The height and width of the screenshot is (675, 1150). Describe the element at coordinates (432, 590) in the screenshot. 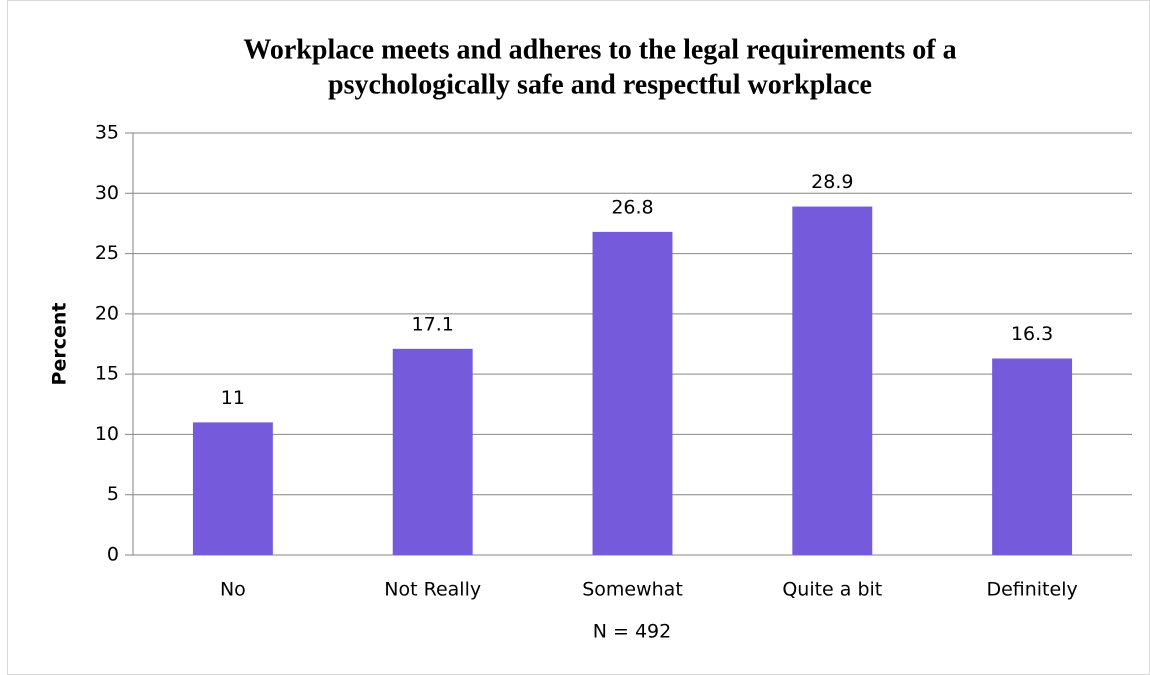

I see `x-tick-label: Not Really` at that location.